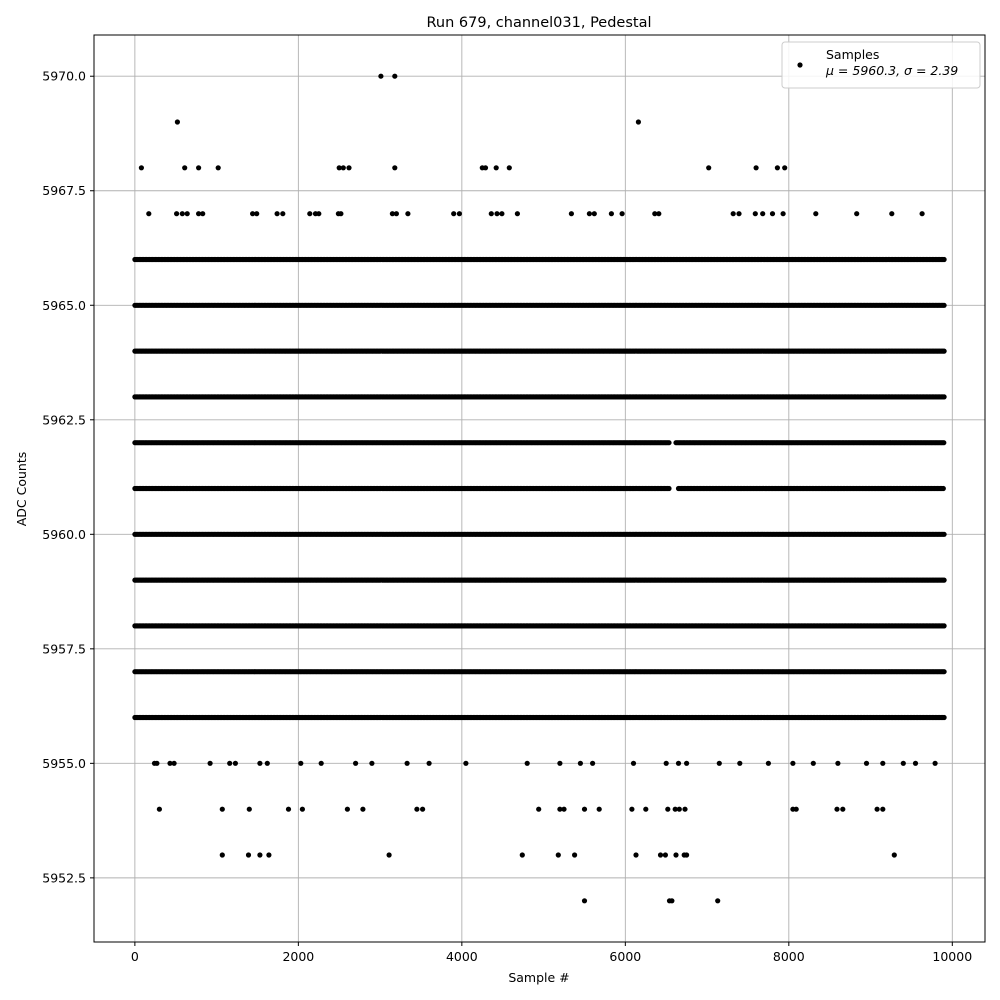 The width and height of the screenshot is (1000, 1000). I want to click on chart-title: Run 679, channel031, Pedestal, so click(538, 23).